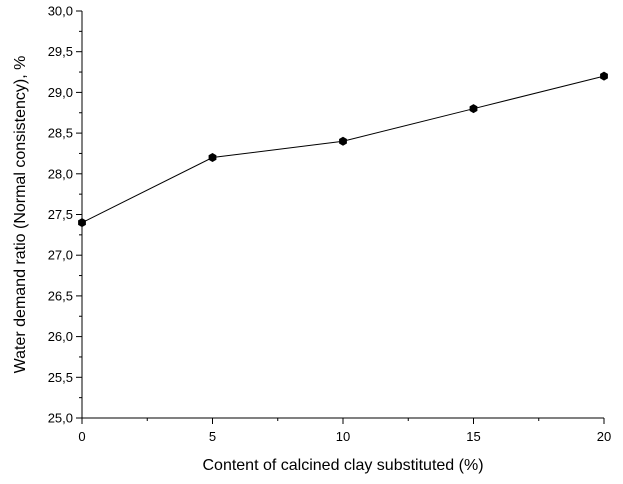 The image size is (623, 484). What do you see at coordinates (60, 295) in the screenshot?
I see `y-tick-label: 26,5` at bounding box center [60, 295].